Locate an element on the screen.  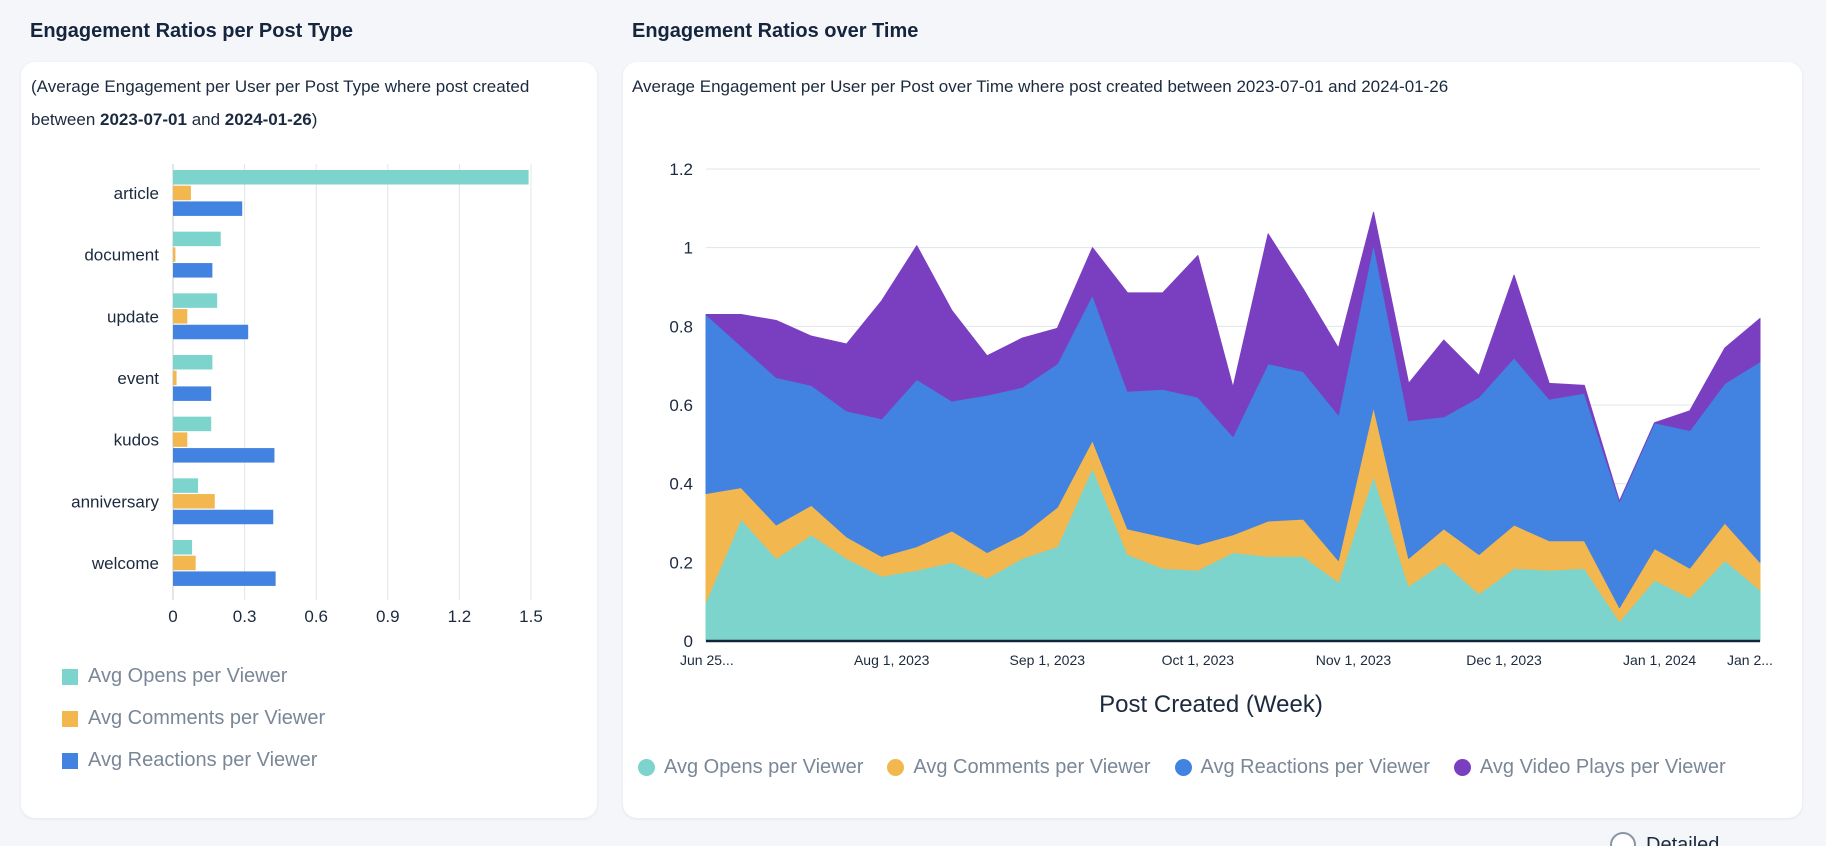
x-tick-label: 0.6 is located at coordinates (316, 616).